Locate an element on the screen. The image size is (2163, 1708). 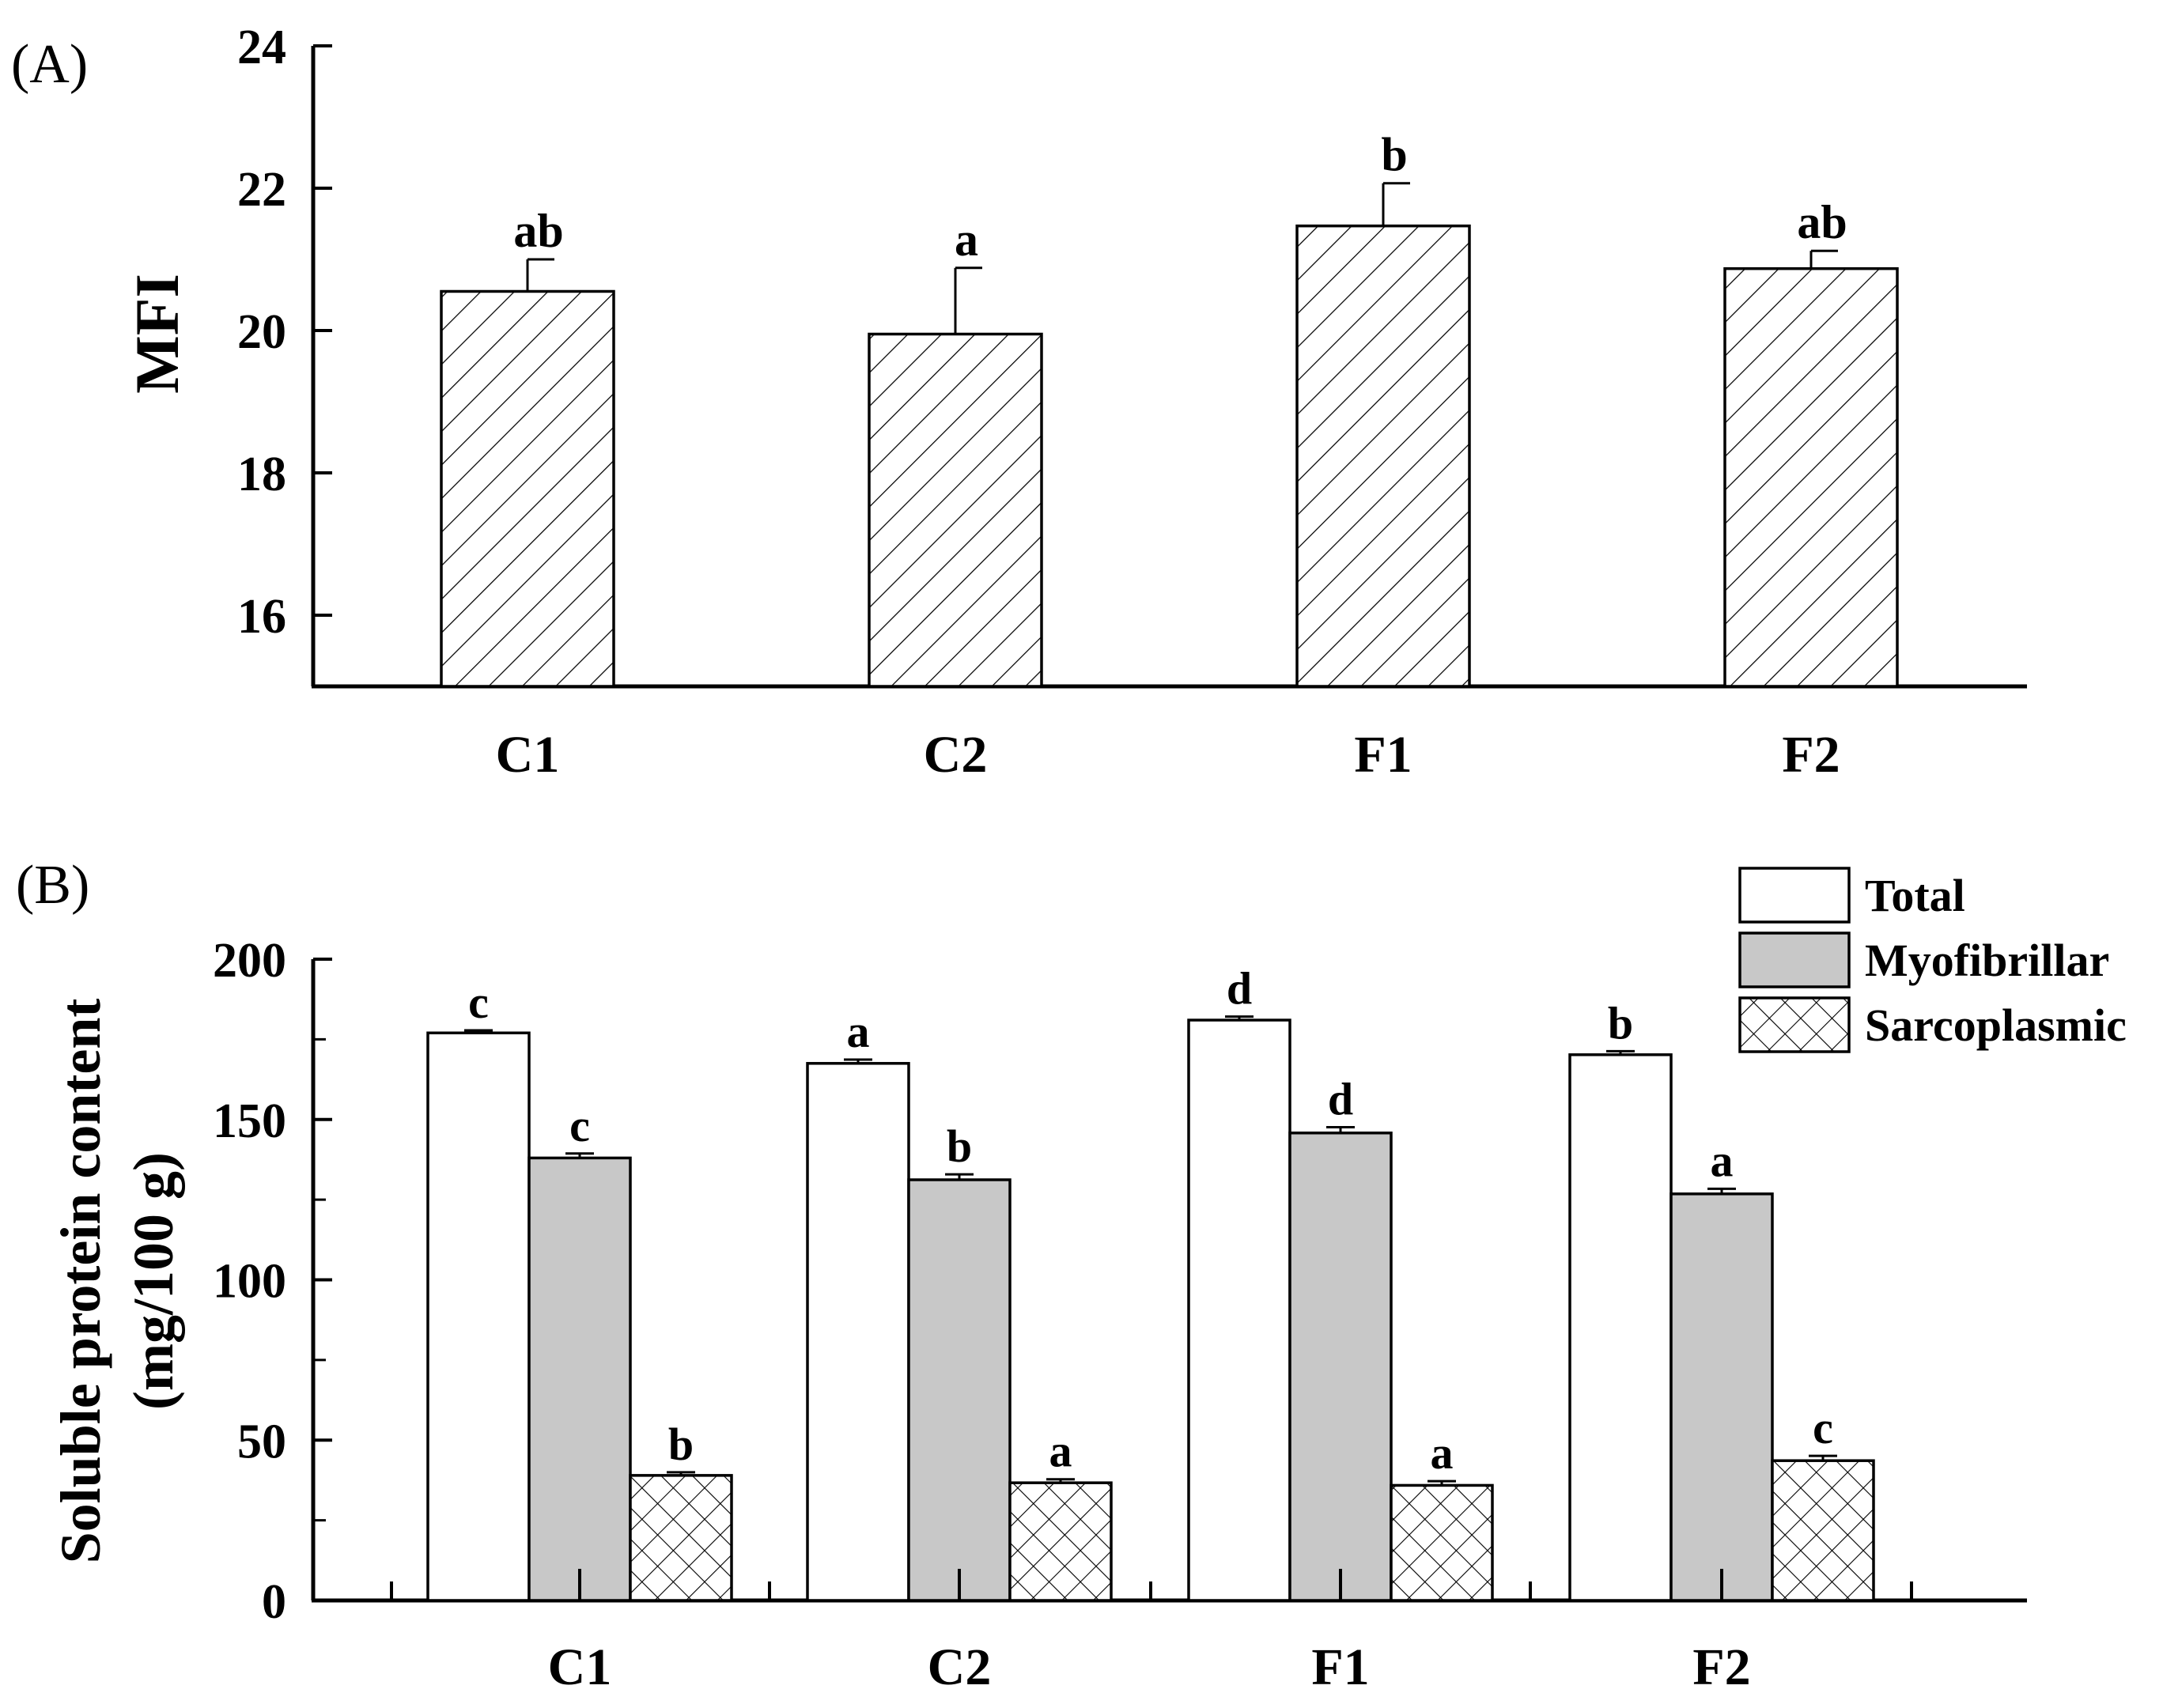
y-tick-label: 0 is located at coordinates (274, 1602).